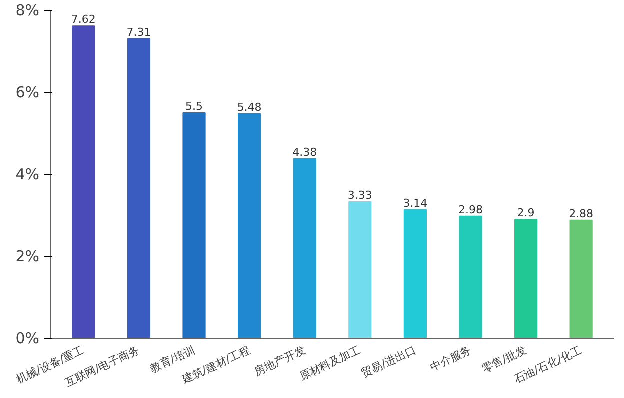 The width and height of the screenshot is (624, 398). I want to click on data-label: 5.5, so click(195, 106).